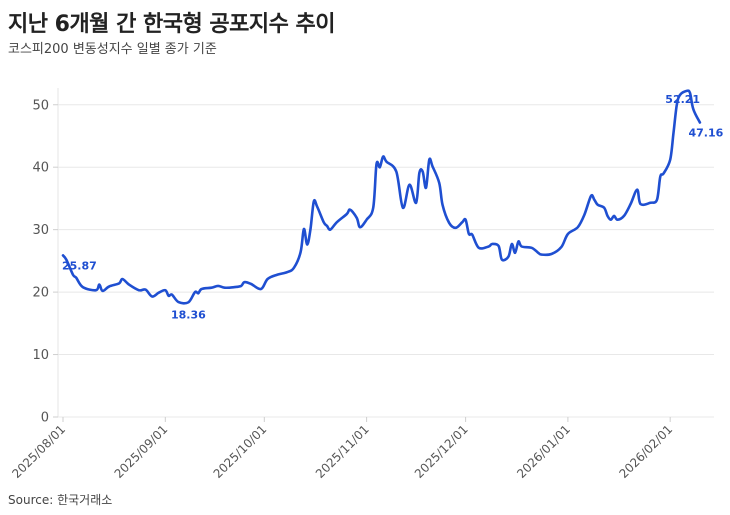  Describe the element at coordinates (646, 451) in the screenshot. I see `x-tick-label: 2026/02/01` at that location.